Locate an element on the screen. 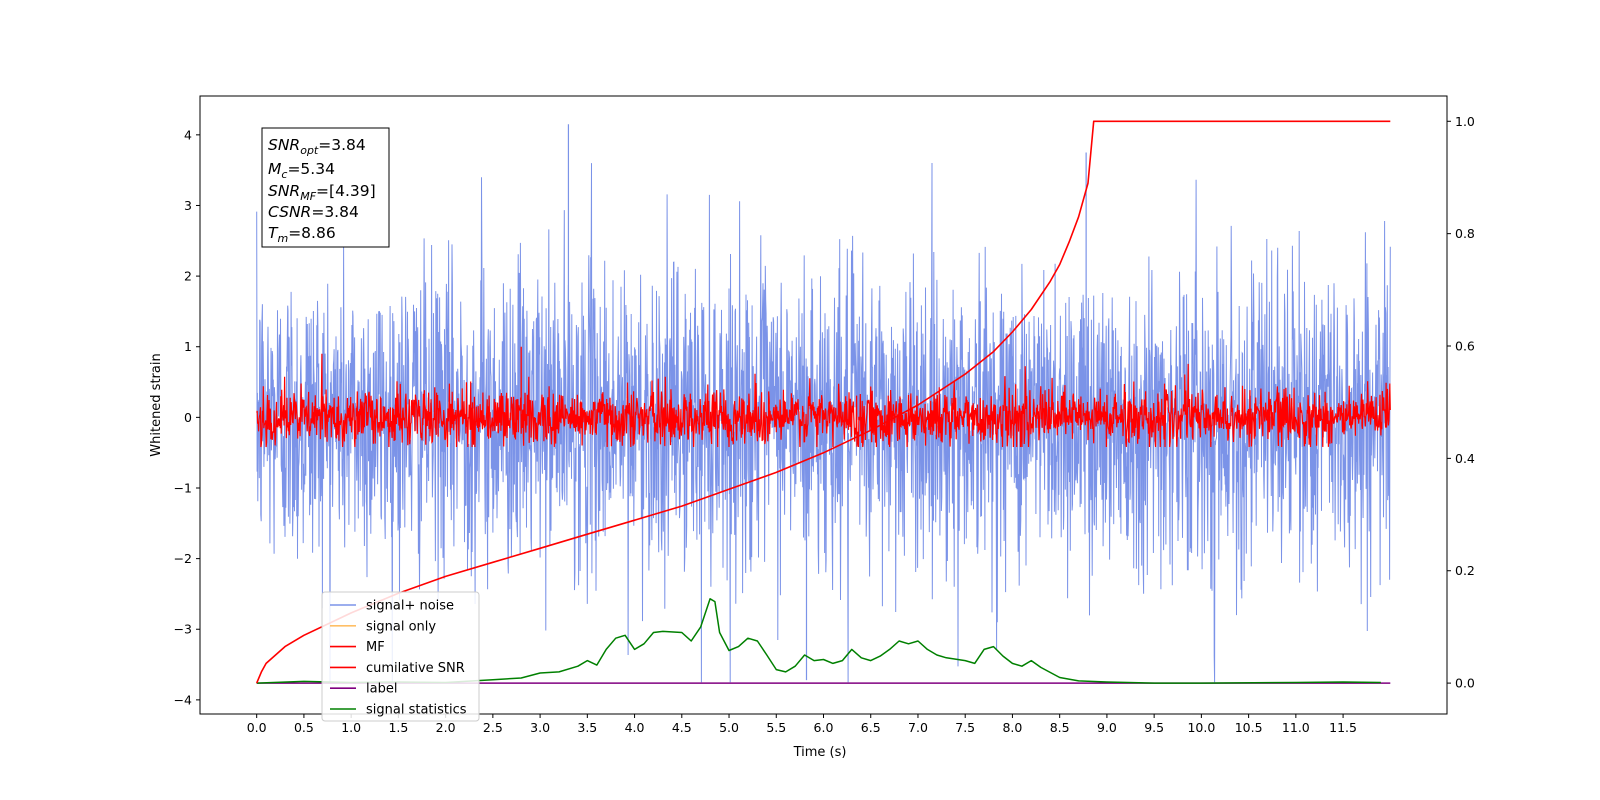 This screenshot has height=800, width=1600. y2-tick-label: 0.8 is located at coordinates (1465, 233).